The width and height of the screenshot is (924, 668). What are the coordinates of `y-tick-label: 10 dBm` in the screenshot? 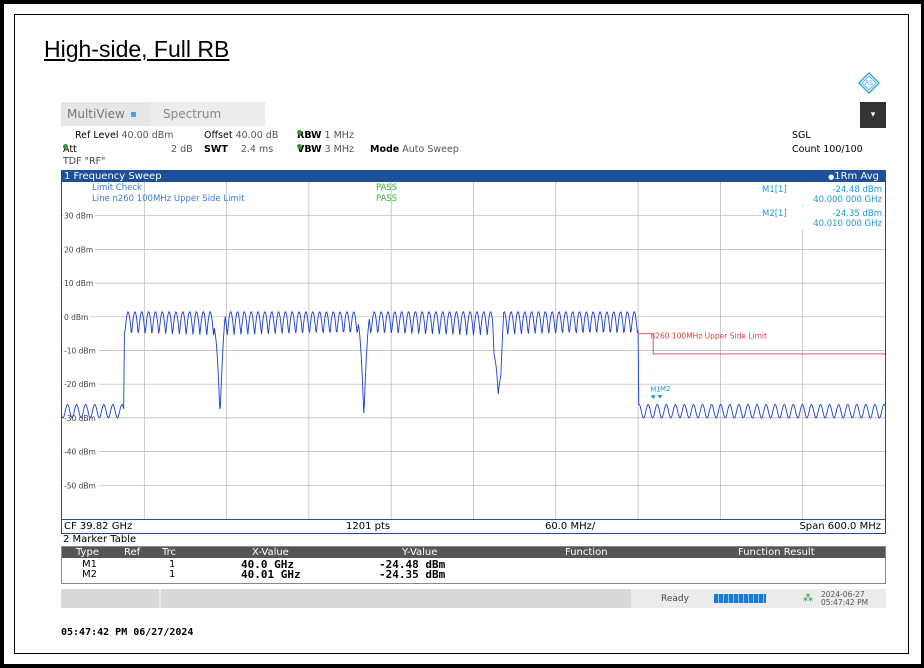 It's located at (78, 283).